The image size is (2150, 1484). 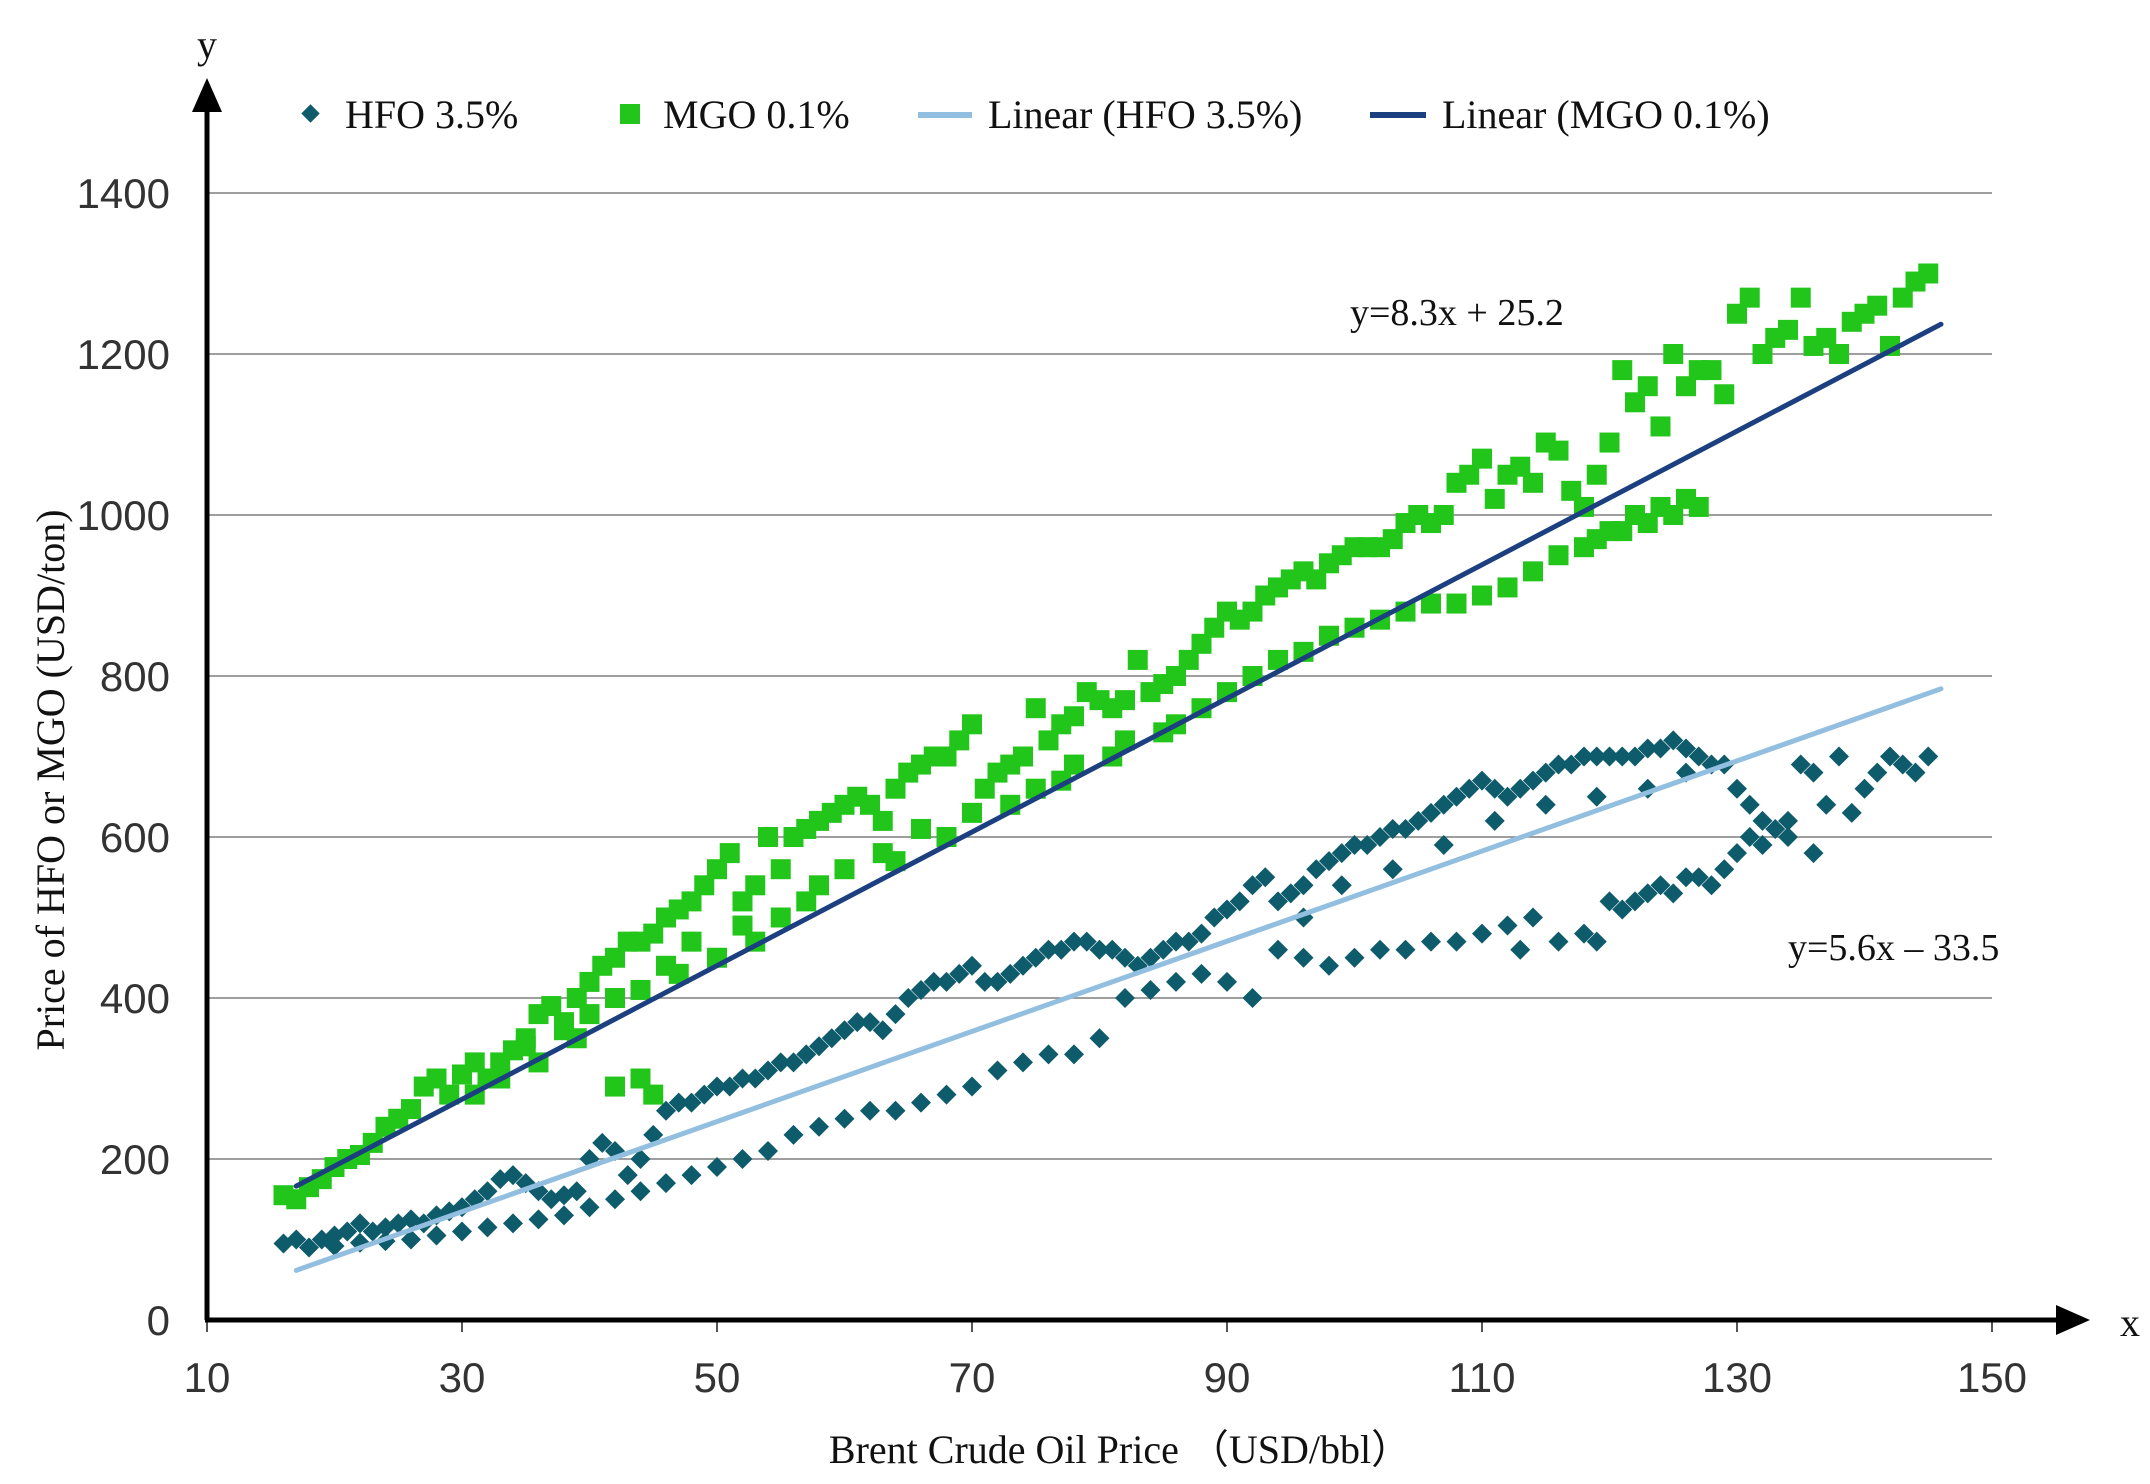 What do you see at coordinates (135, 676) in the screenshot?
I see `y-tick-label-800: 800` at bounding box center [135, 676].